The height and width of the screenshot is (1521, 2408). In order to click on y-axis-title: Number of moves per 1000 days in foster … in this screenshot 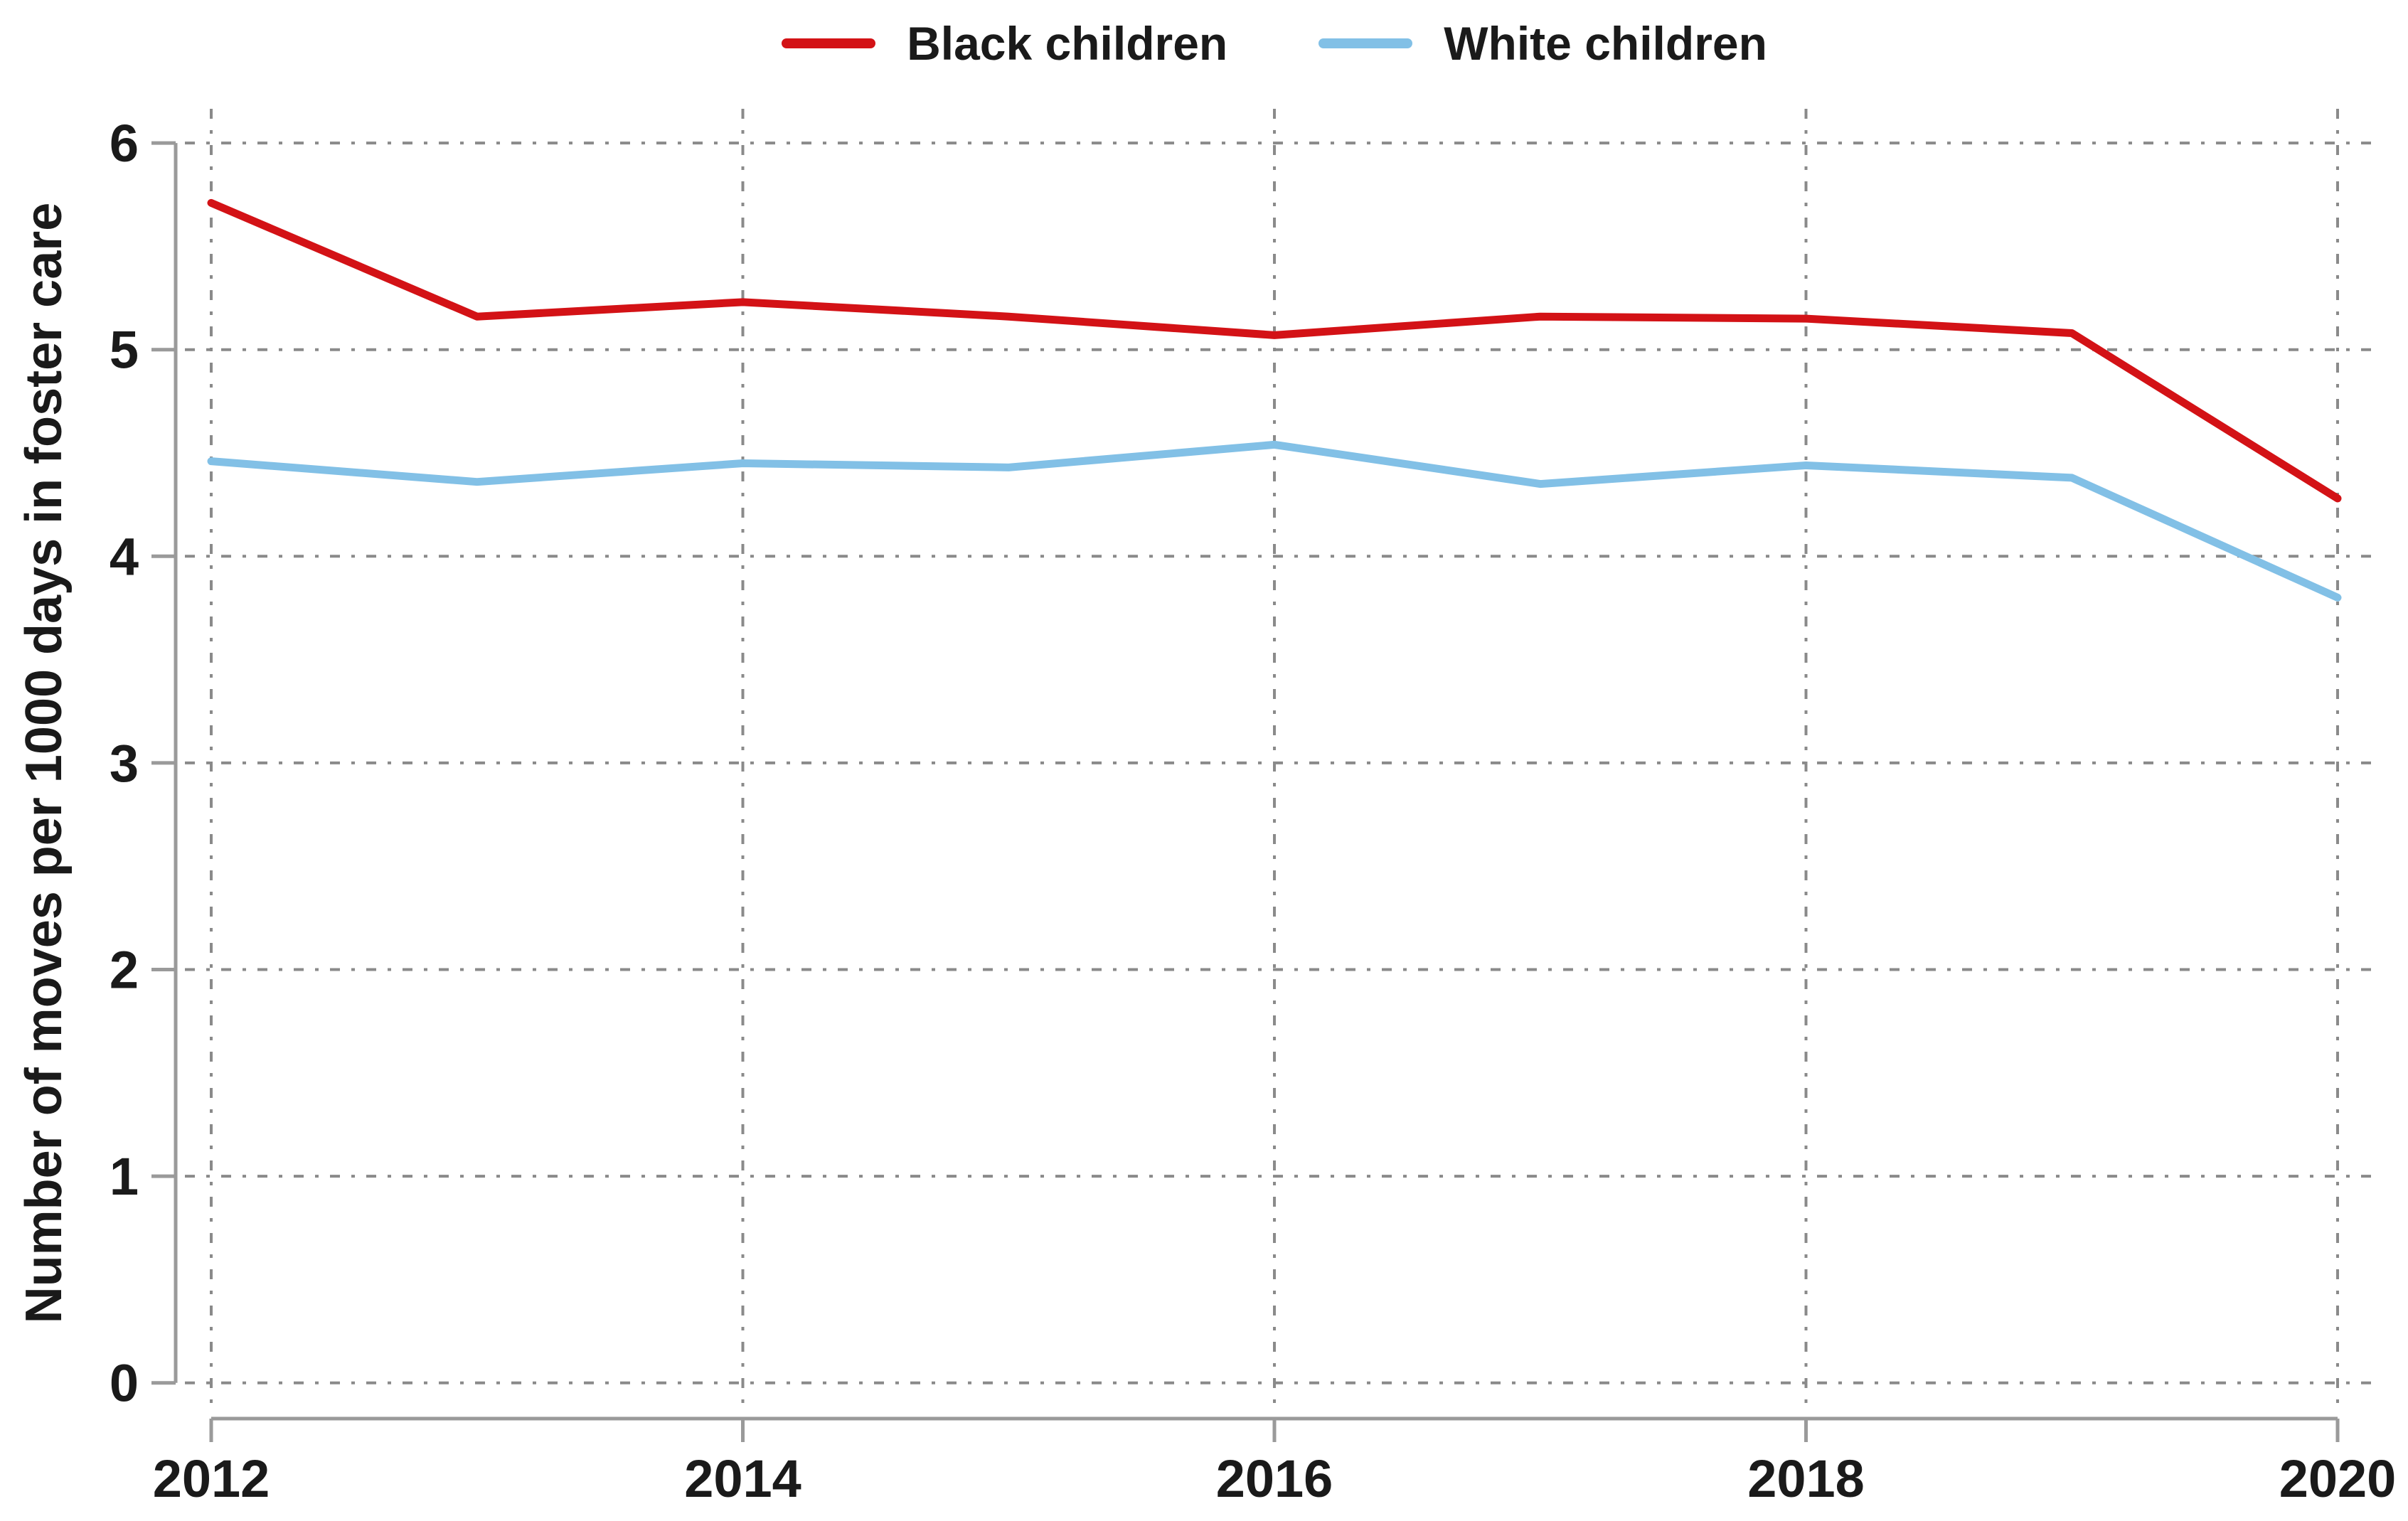, I will do `click(44, 763)`.